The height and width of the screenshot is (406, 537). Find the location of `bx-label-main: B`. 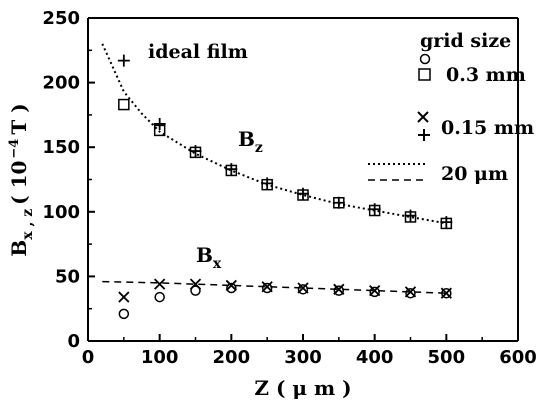

bx-label-main: B is located at coordinates (204, 255).